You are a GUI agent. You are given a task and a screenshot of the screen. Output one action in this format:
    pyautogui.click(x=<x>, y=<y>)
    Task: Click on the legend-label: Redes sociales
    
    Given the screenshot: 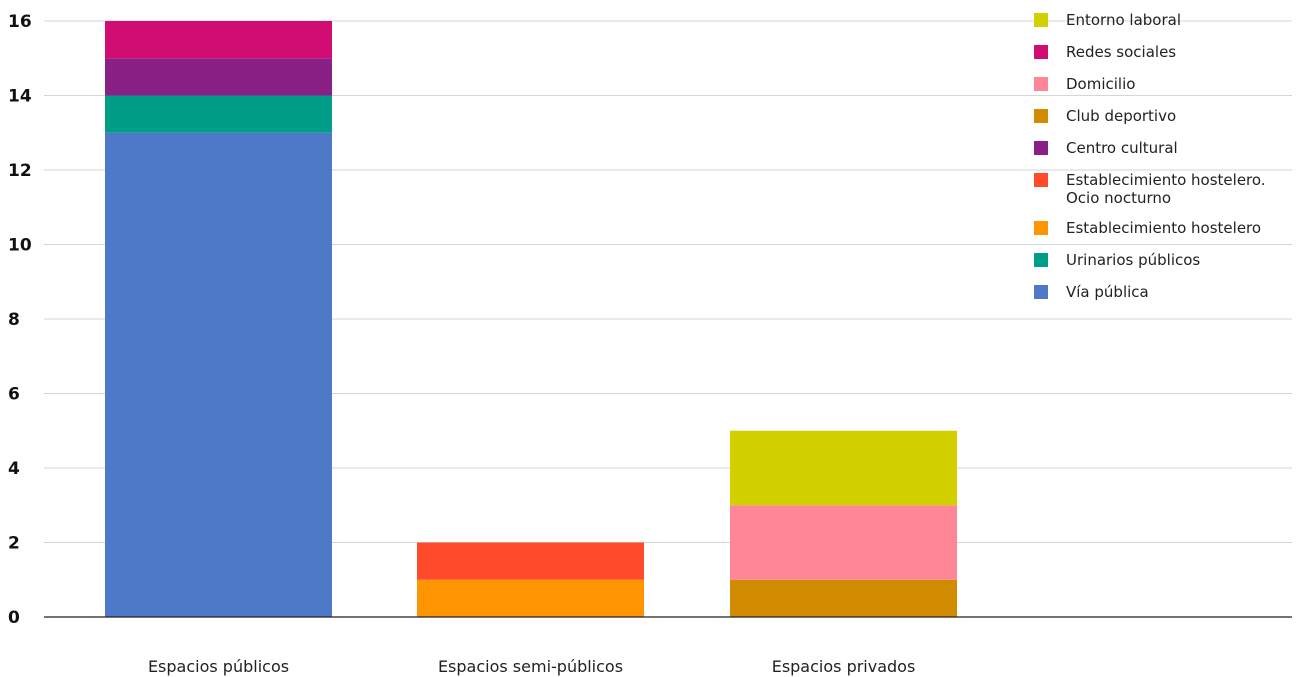 What is the action you would take?
    pyautogui.click(x=1121, y=52)
    